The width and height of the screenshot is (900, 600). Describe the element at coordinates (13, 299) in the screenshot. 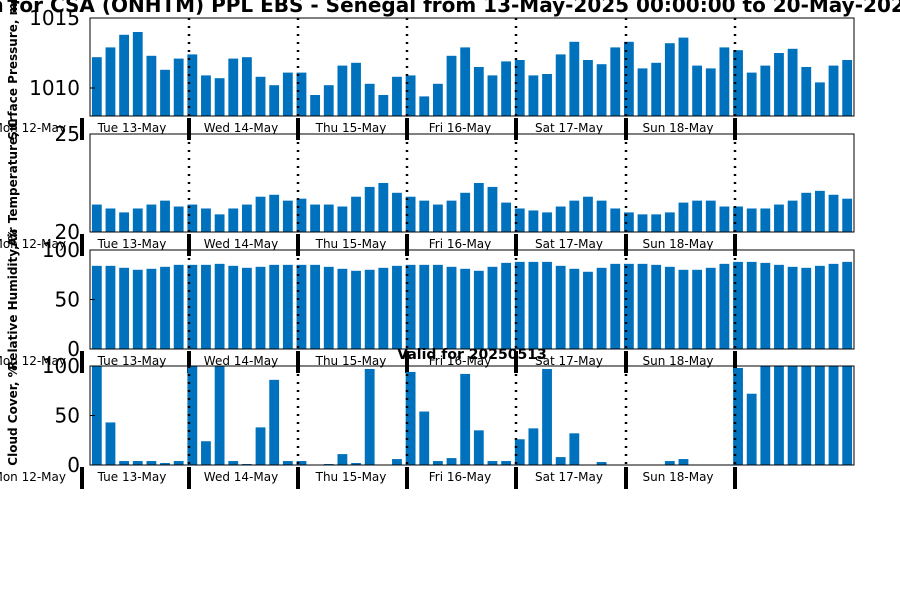

I see `y-axis-label: Relative Humidity, %` at that location.